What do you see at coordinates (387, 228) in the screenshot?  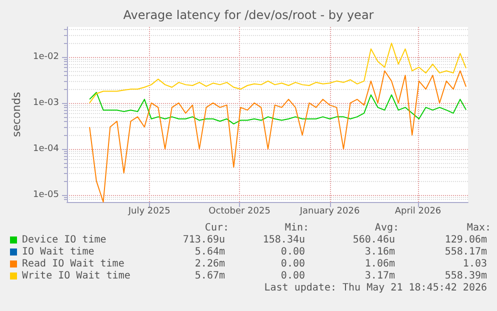 I see `text: Avg:` at bounding box center [387, 228].